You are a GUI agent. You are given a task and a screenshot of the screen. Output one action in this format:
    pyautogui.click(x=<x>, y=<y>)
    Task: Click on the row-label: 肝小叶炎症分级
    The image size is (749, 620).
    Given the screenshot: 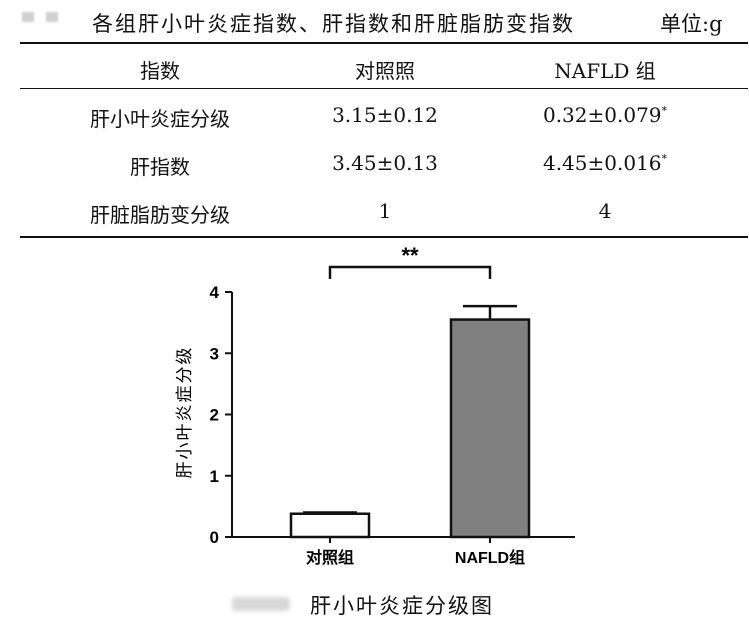 What is the action you would take?
    pyautogui.click(x=160, y=119)
    